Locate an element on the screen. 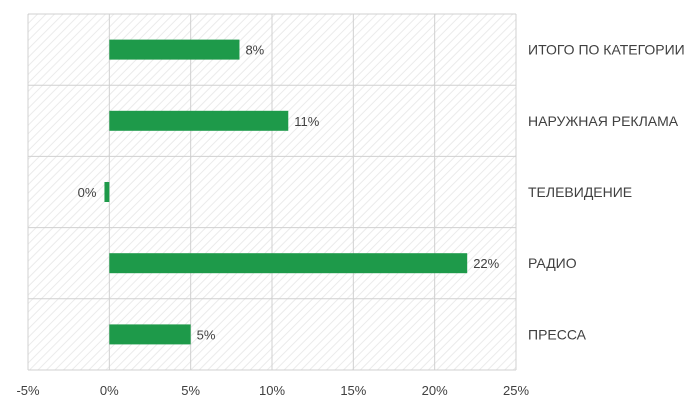  category-label: ТЕЛЕВИДЕНИЕ is located at coordinates (580, 192).